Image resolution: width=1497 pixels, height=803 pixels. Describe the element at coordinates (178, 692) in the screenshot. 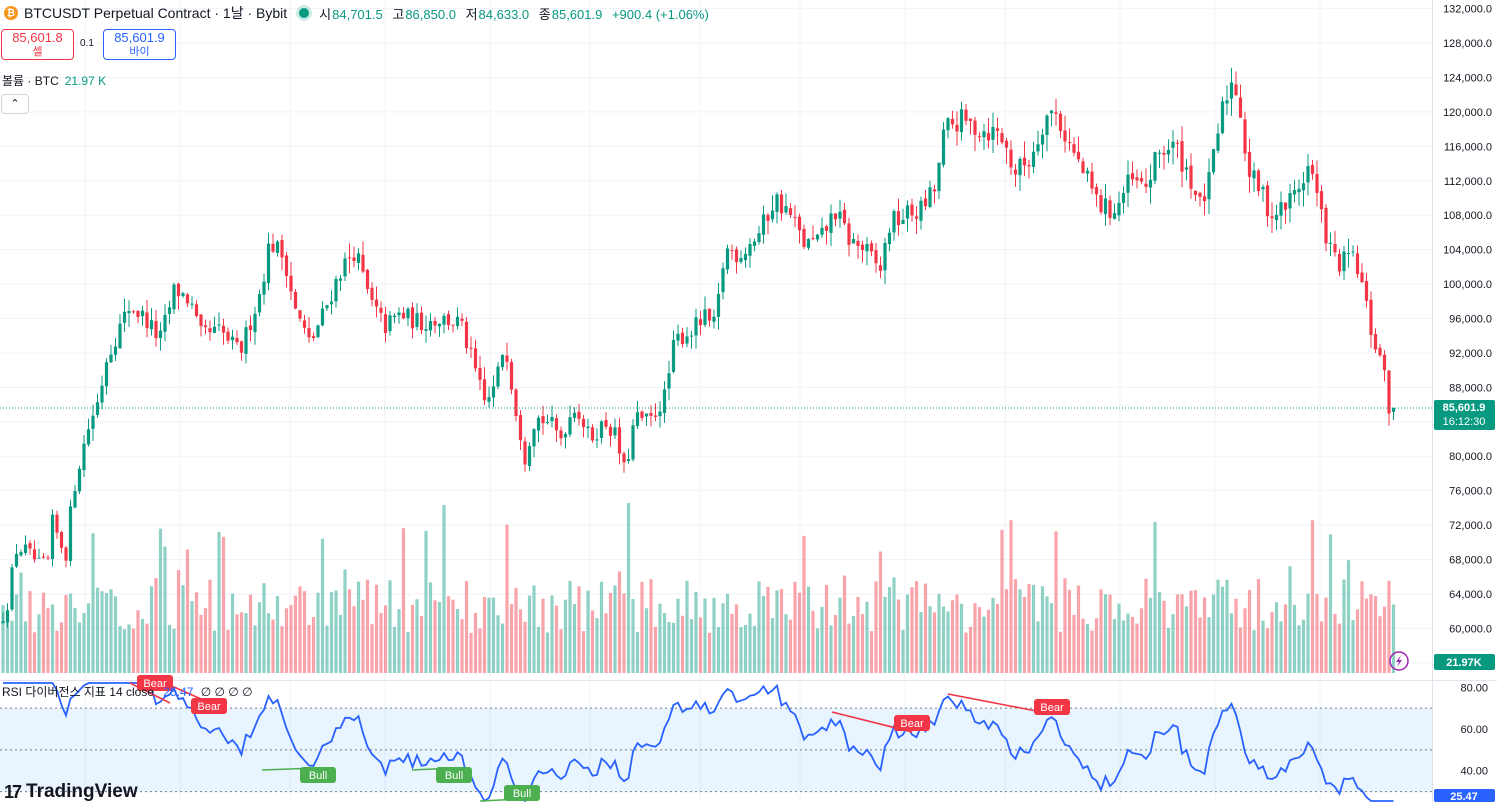

I see `rsi-value: 25.47` at that location.